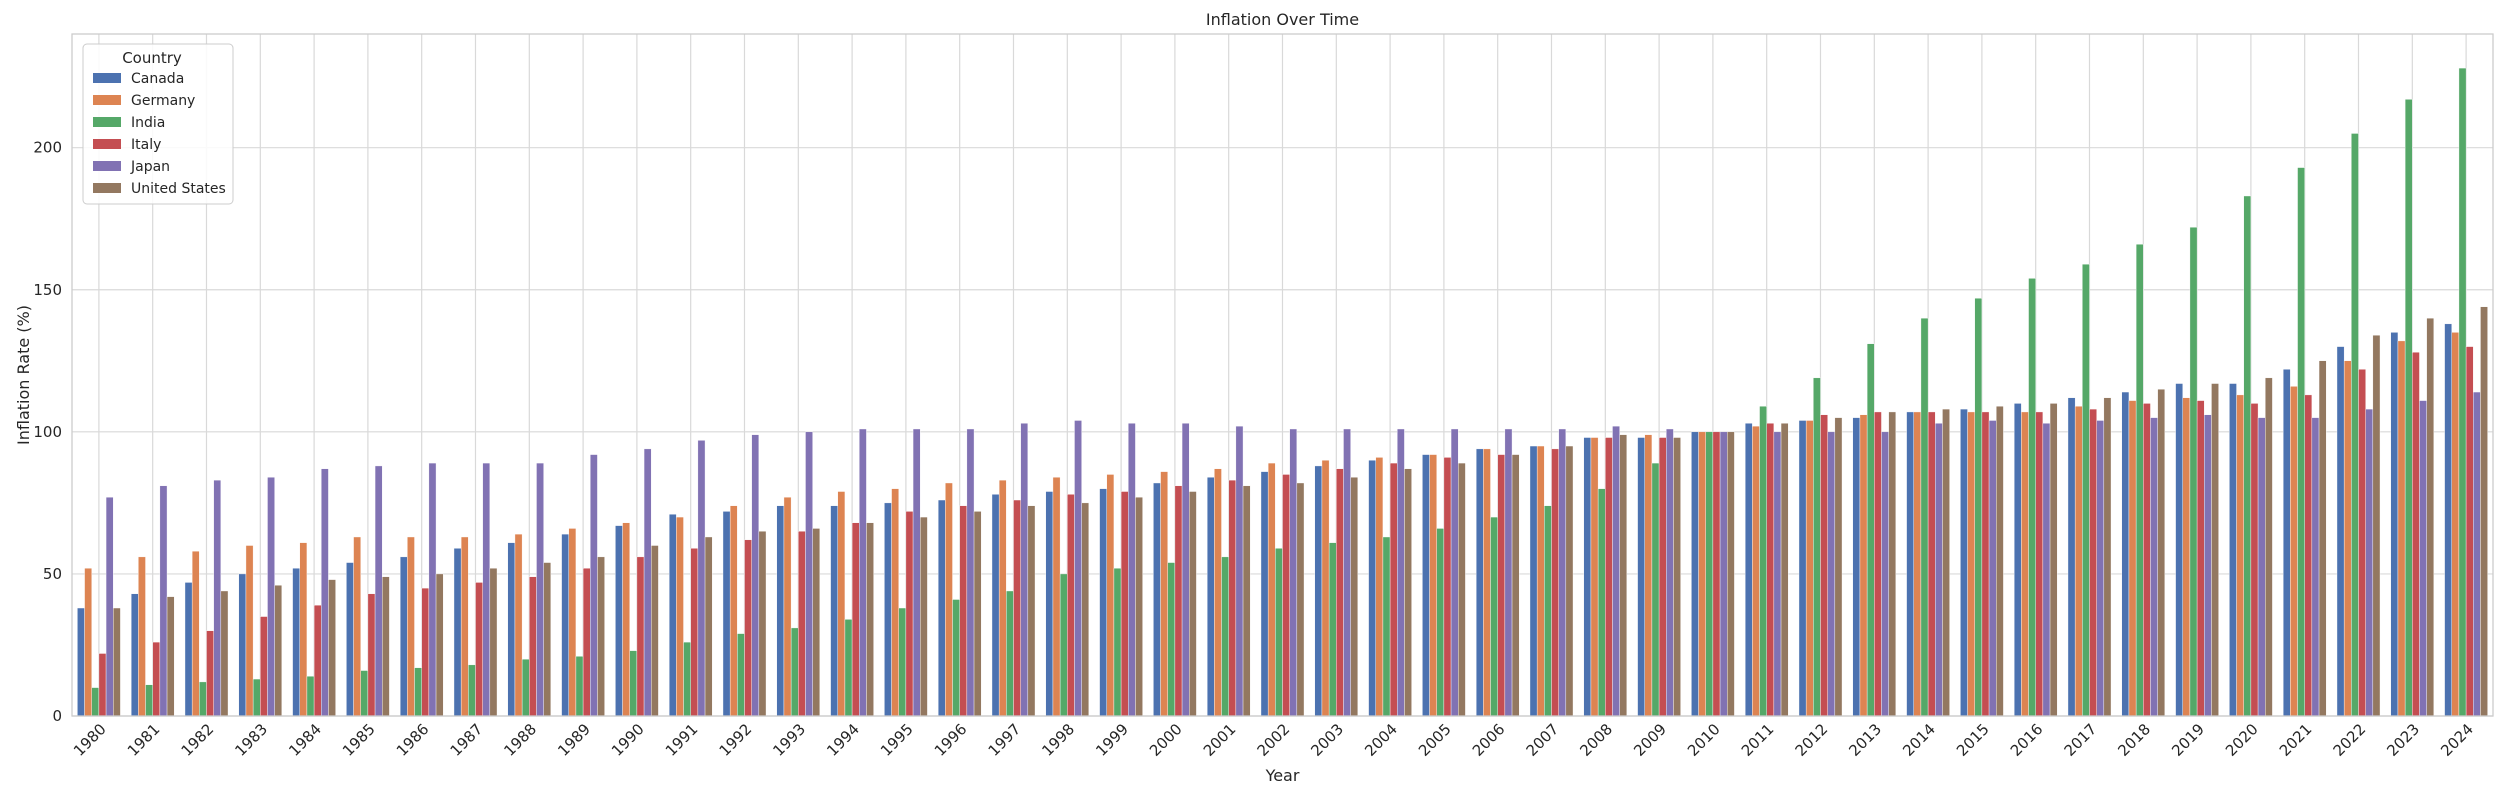 This screenshot has width=2500, height=800. Describe the element at coordinates (47, 432) in the screenshot. I see `y-tick-label: 100` at that location.